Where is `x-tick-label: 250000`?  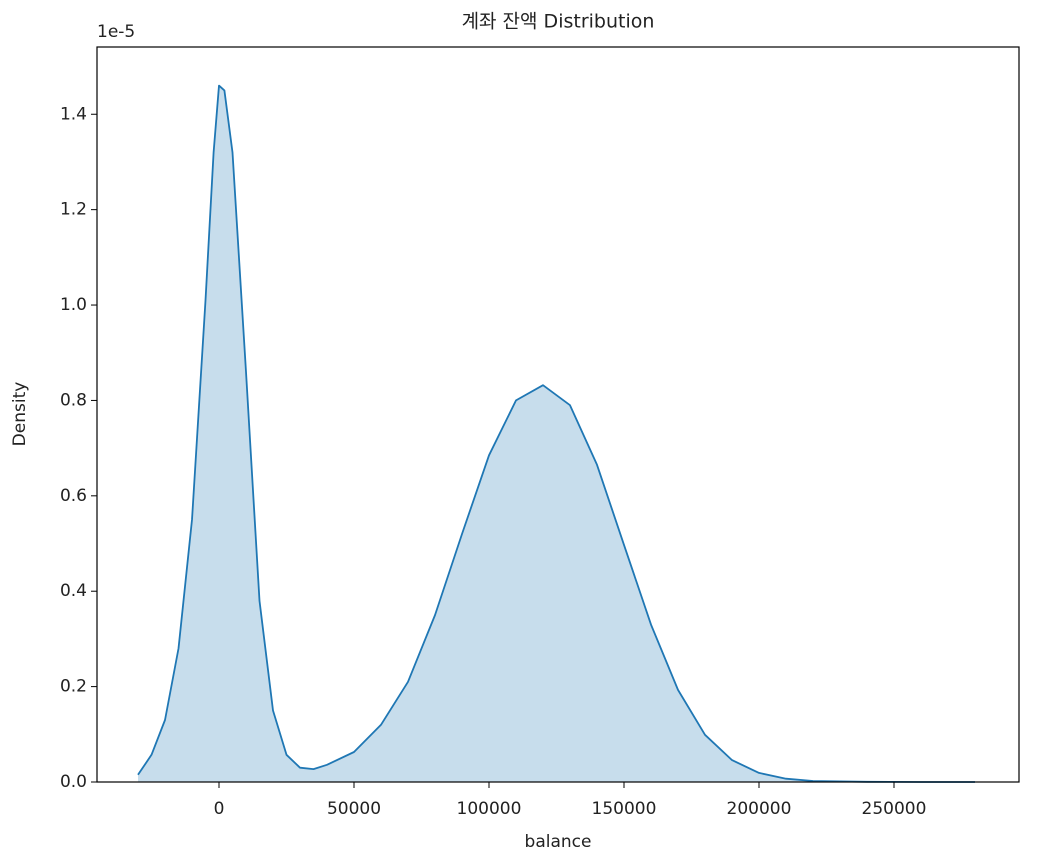 x-tick-label: 250000 is located at coordinates (894, 809).